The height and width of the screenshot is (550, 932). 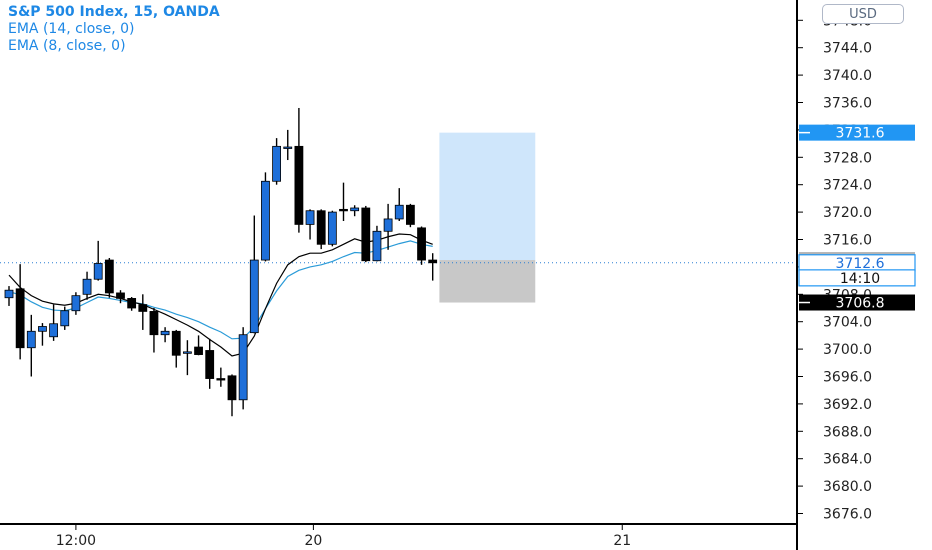 I want to click on stop-zone, so click(x=487, y=281).